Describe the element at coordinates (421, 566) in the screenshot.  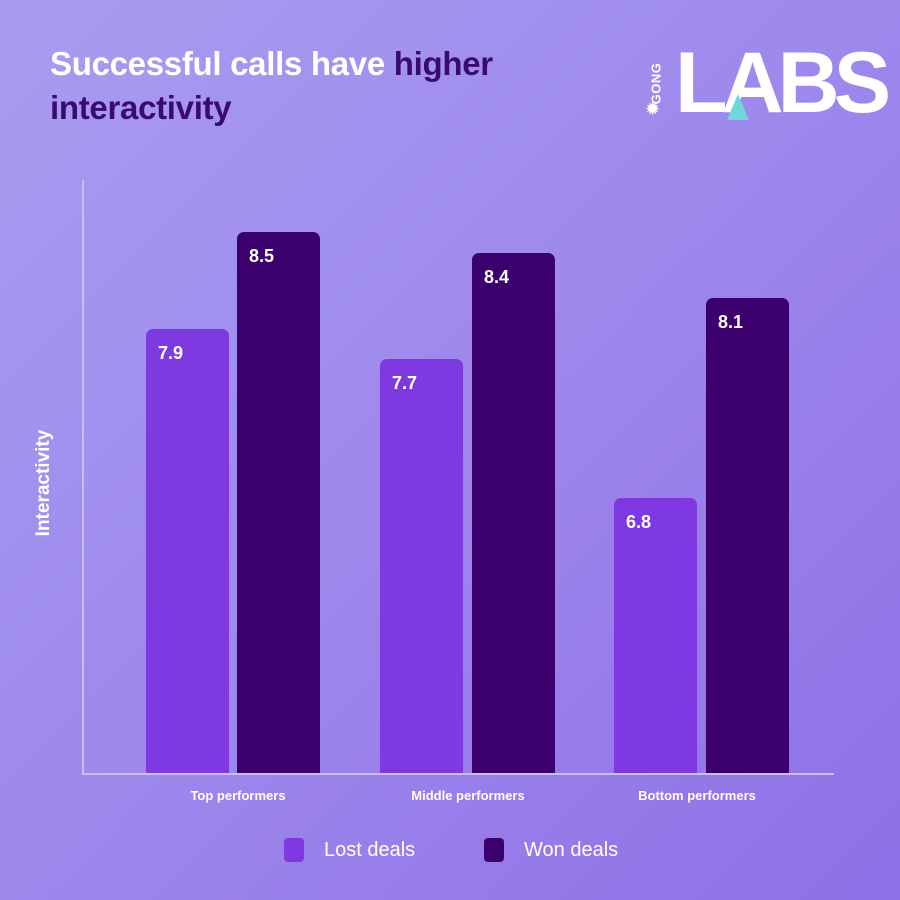
I see `bar-middle-lost: 7.7` at that location.